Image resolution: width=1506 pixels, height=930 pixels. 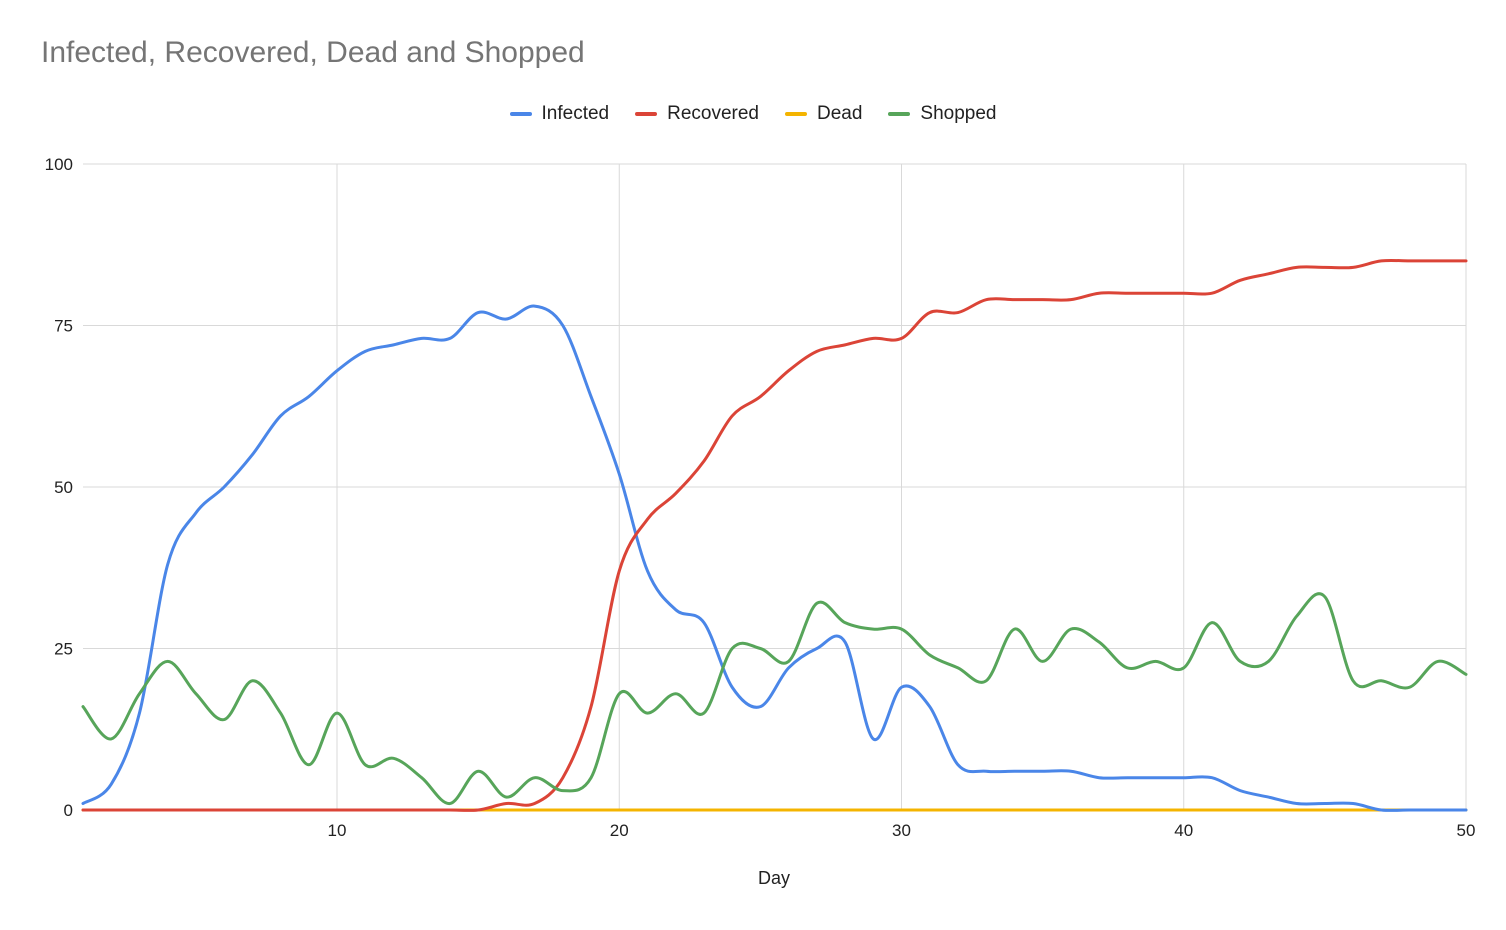 I want to click on legend-label-infected: Infected, so click(x=575, y=113).